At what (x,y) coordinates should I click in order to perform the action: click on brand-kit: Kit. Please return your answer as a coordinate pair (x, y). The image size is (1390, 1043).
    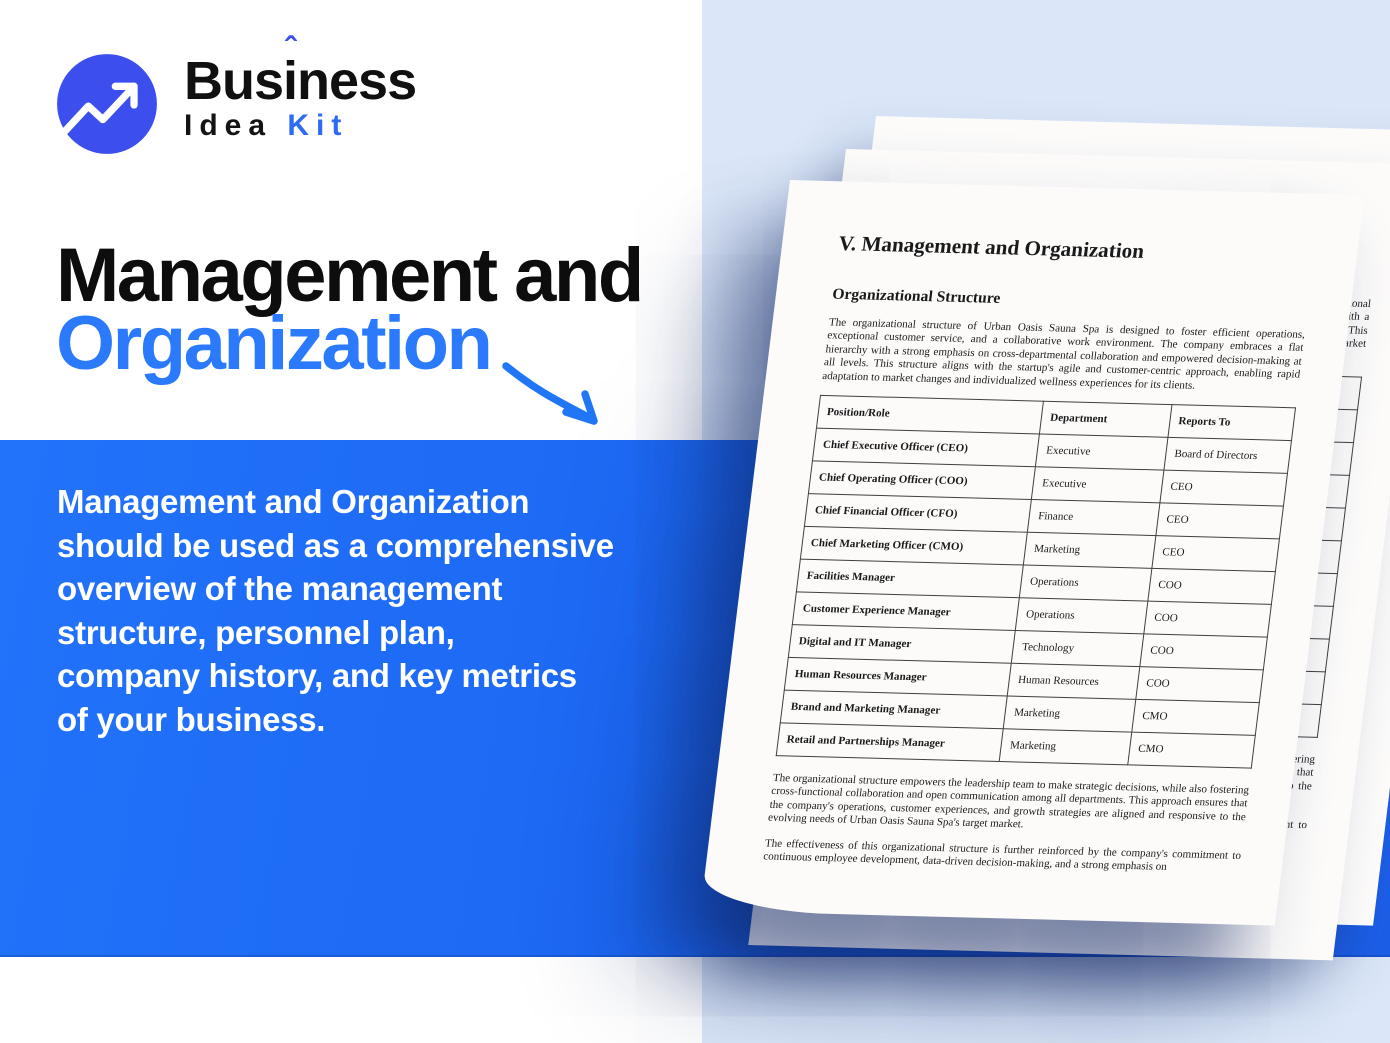
    Looking at the image, I should click on (318, 125).